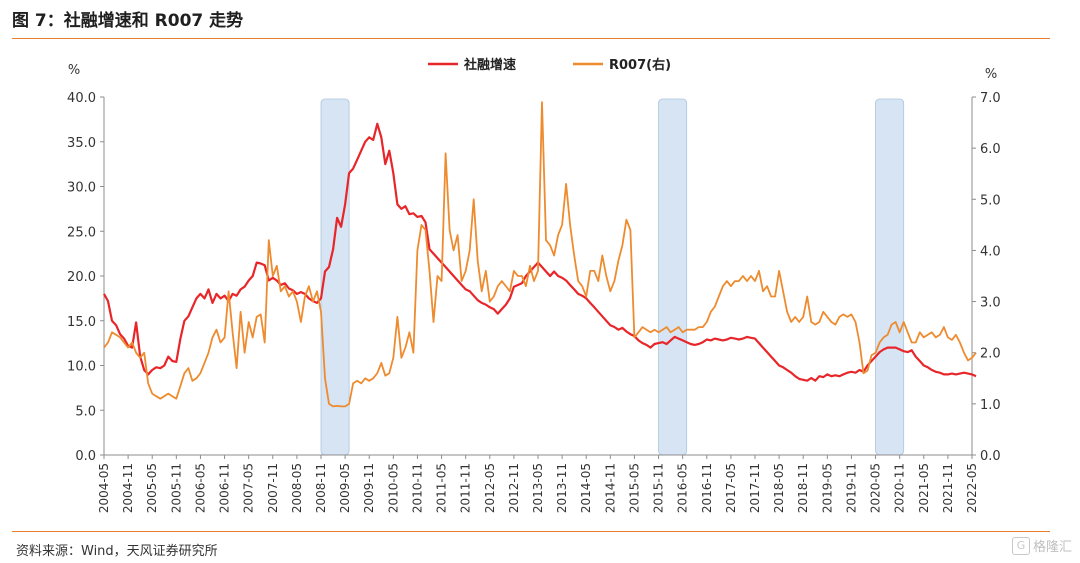 The height and width of the screenshot is (563, 1080). Describe the element at coordinates (297, 488) in the screenshot. I see `x-tick-label: 2008-05` at that location.